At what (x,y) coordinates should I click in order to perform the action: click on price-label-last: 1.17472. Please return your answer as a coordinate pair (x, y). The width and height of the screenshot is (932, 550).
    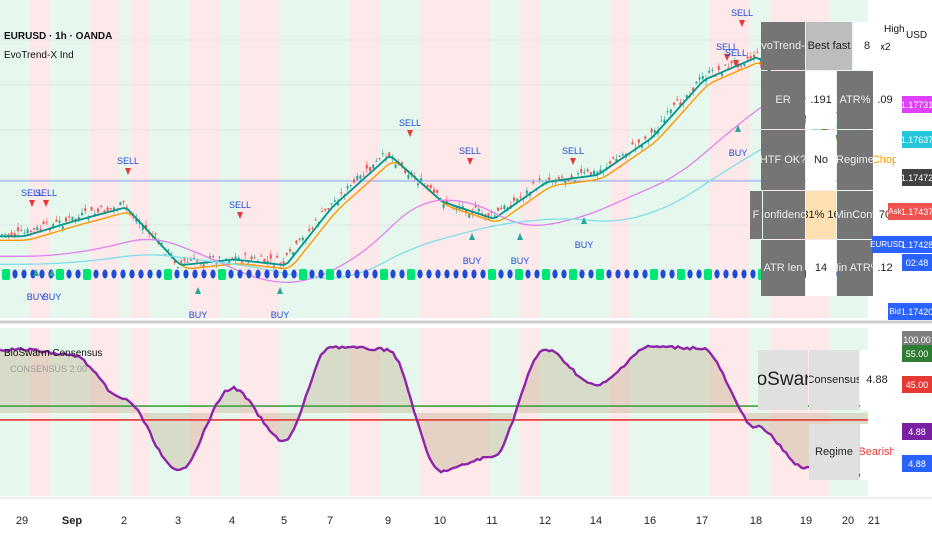
    Looking at the image, I should click on (916, 177).